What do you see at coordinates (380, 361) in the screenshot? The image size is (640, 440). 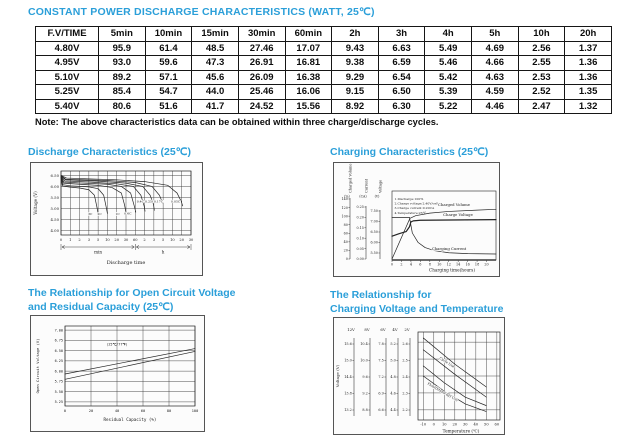 I see `axis-tick-label: 7.5` at bounding box center [380, 361].